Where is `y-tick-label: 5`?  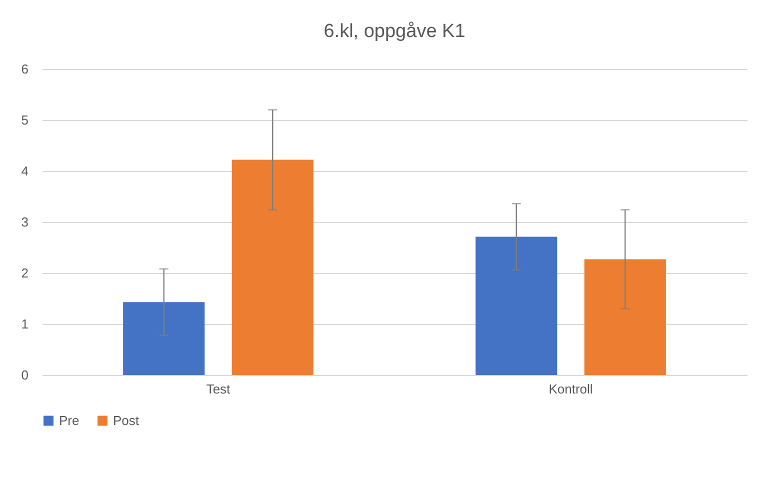
y-tick-label: 5 is located at coordinates (24, 120).